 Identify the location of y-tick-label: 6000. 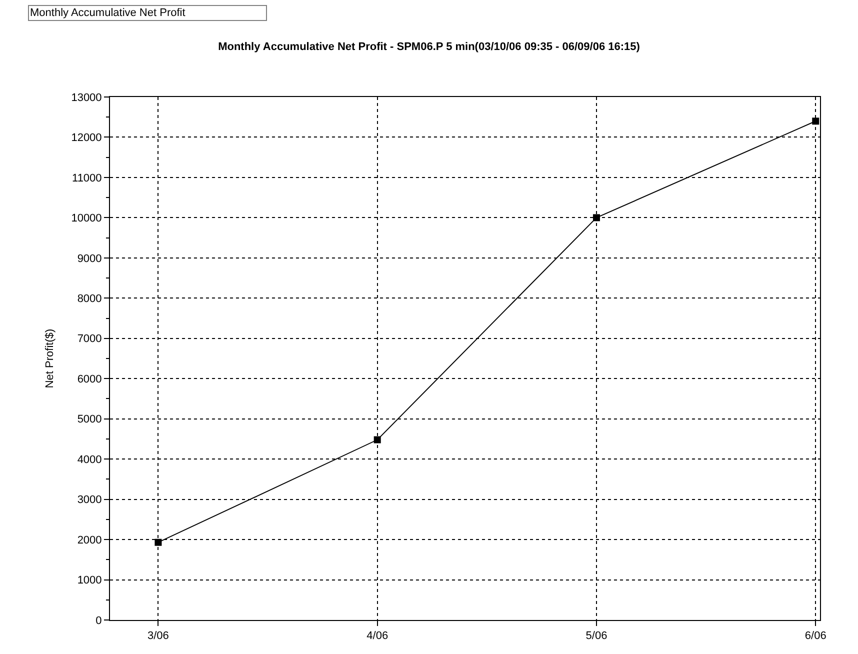
(89, 379).